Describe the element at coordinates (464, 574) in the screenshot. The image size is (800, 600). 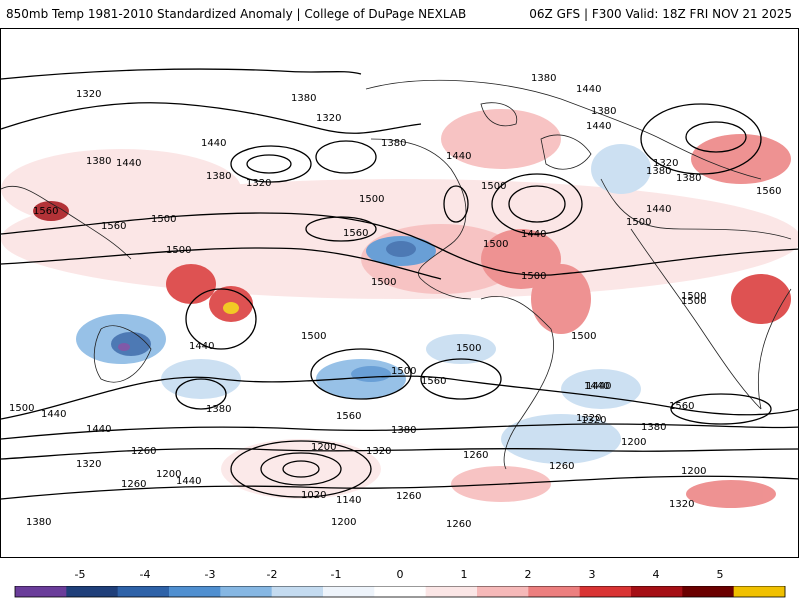
I see `colorbar-tick: 1` at that location.